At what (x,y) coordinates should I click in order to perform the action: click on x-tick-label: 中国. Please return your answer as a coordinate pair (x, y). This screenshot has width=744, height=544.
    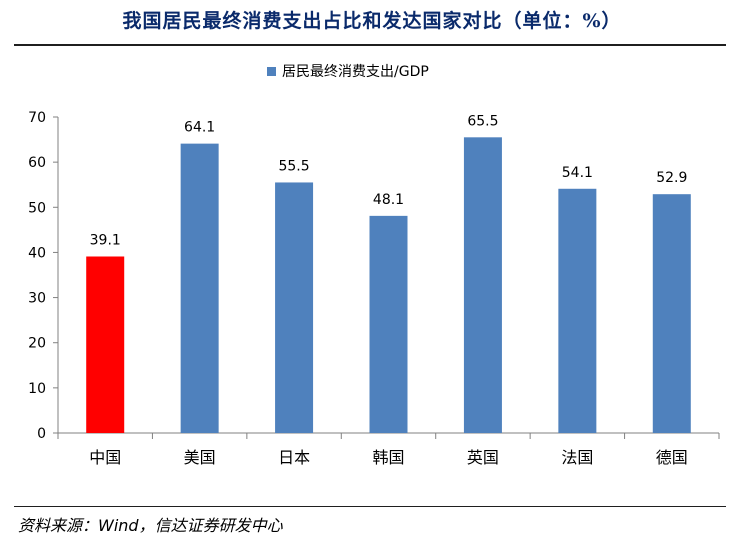
    Looking at the image, I should click on (105, 457).